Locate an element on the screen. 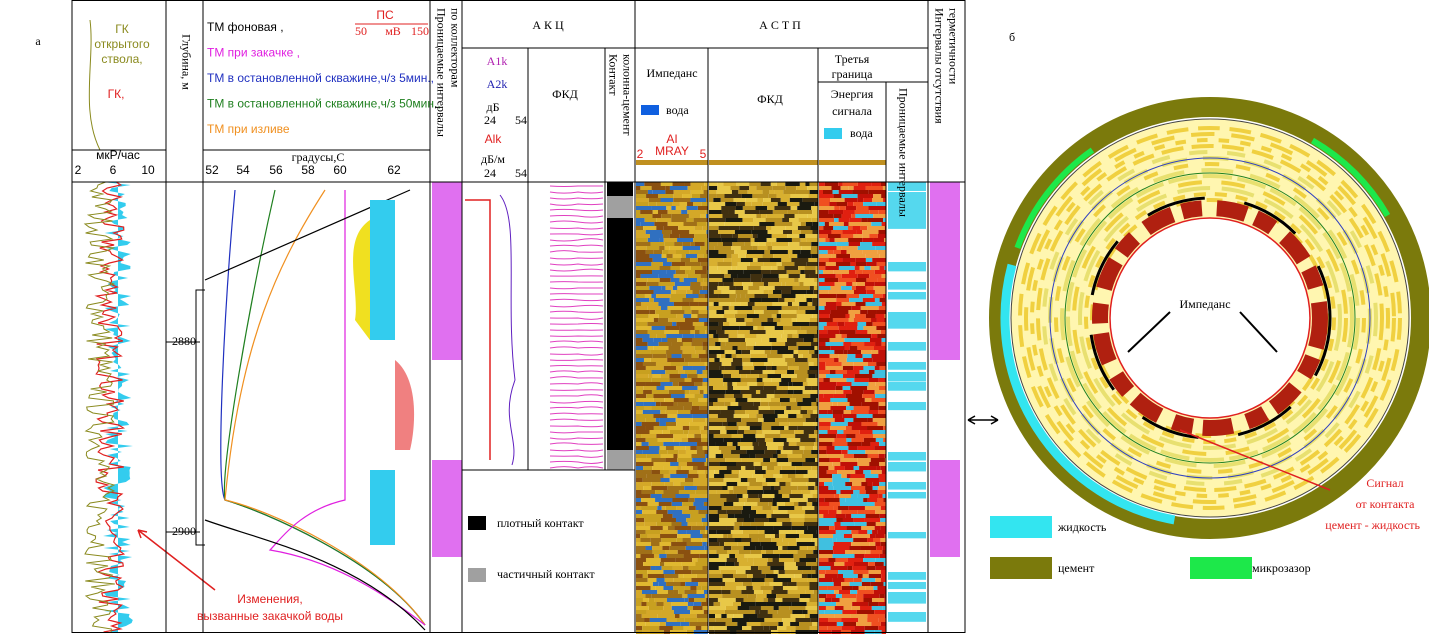 The width and height of the screenshot is (1429, 635). fkd-wave is located at coordinates (576, 450).